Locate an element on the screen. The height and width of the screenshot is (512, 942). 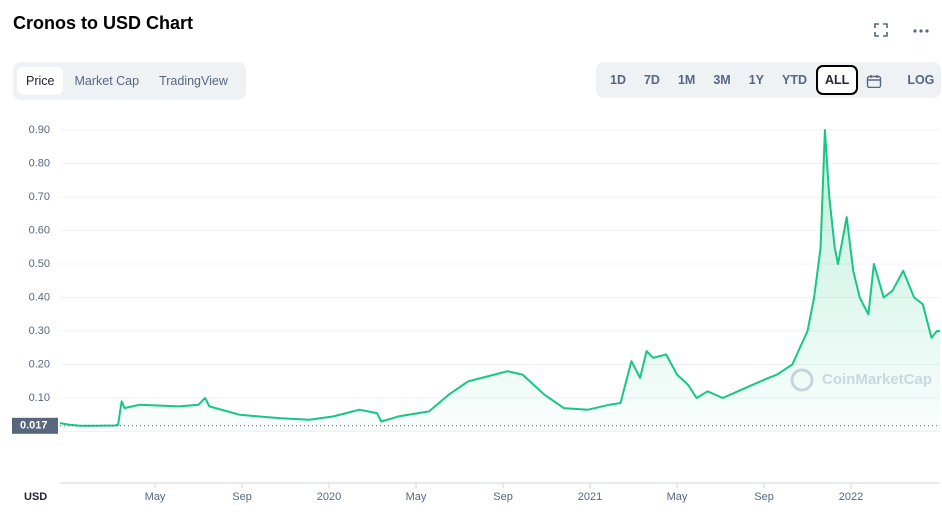
y-tick-label: 0.80 is located at coordinates (39, 163).